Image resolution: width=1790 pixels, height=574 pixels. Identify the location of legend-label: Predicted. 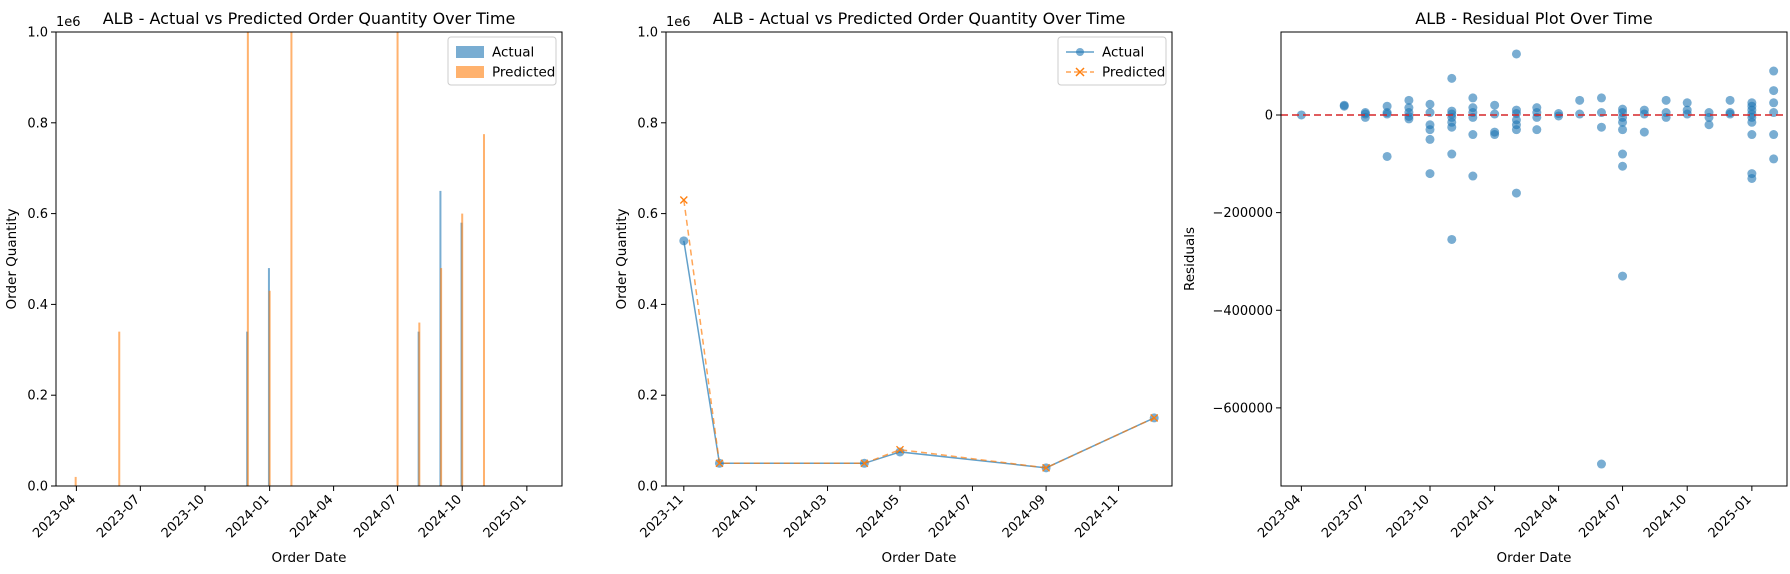
(523, 73).